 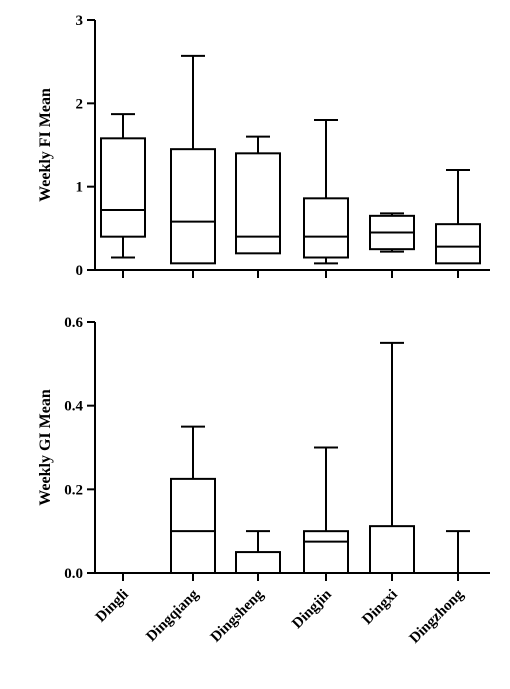 What do you see at coordinates (73, 323) in the screenshot?
I see `panel2-y-tick-label: 0.6` at bounding box center [73, 323].